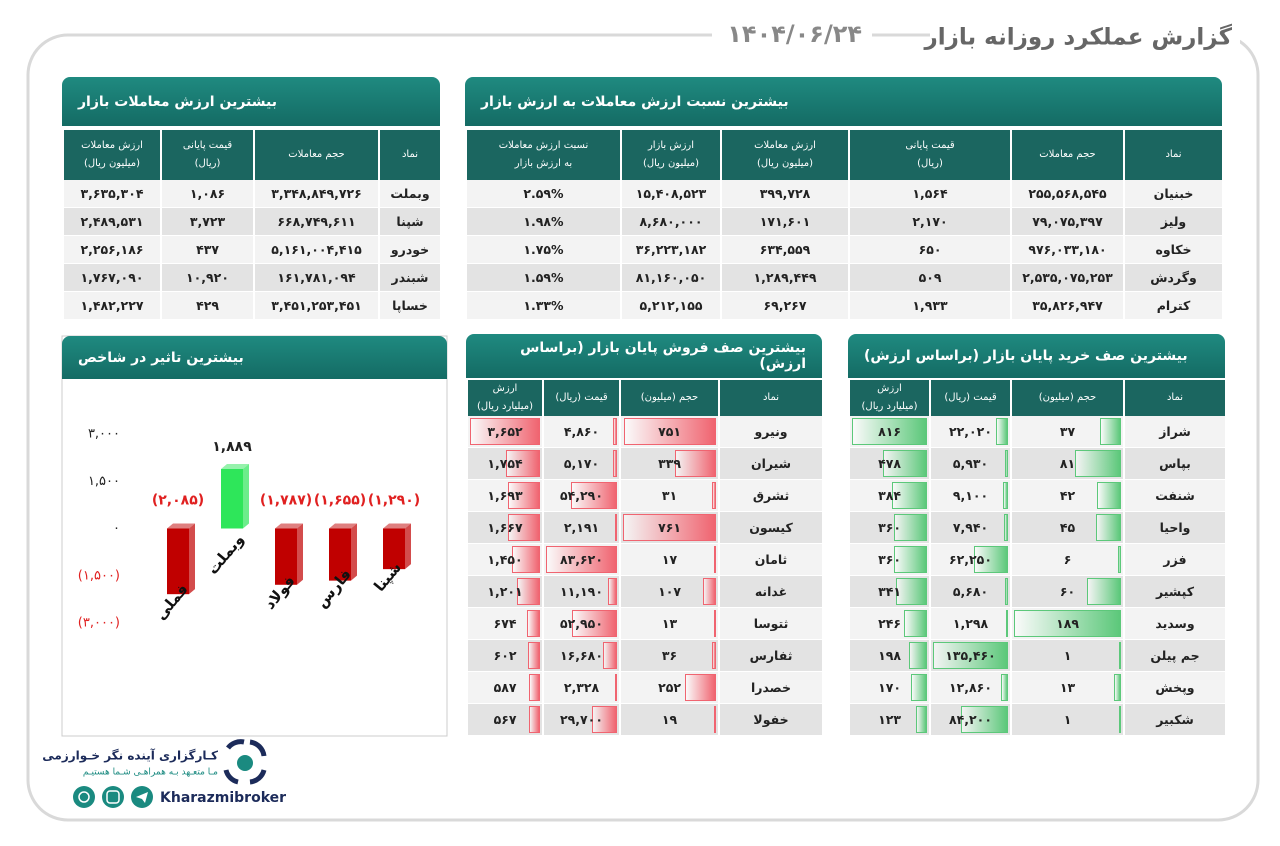 The image size is (1280, 846). Describe the element at coordinates (1172, 194) in the screenshot. I see `table-cell: خبنیان` at that location.